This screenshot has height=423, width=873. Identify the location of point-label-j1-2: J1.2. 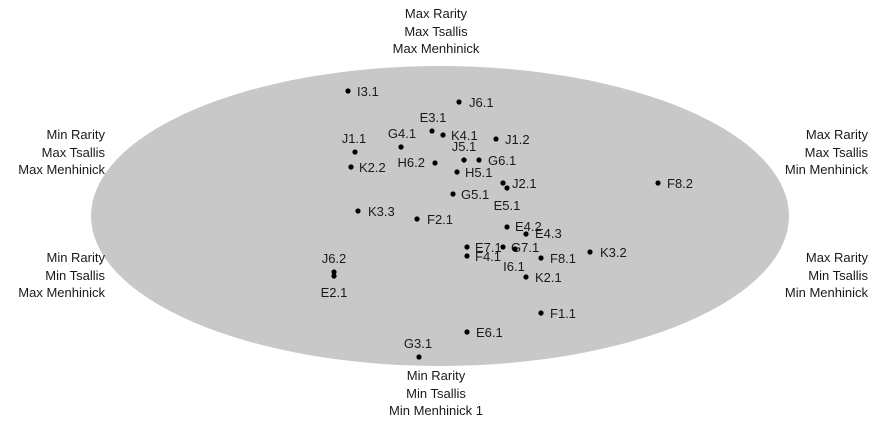
(517, 139).